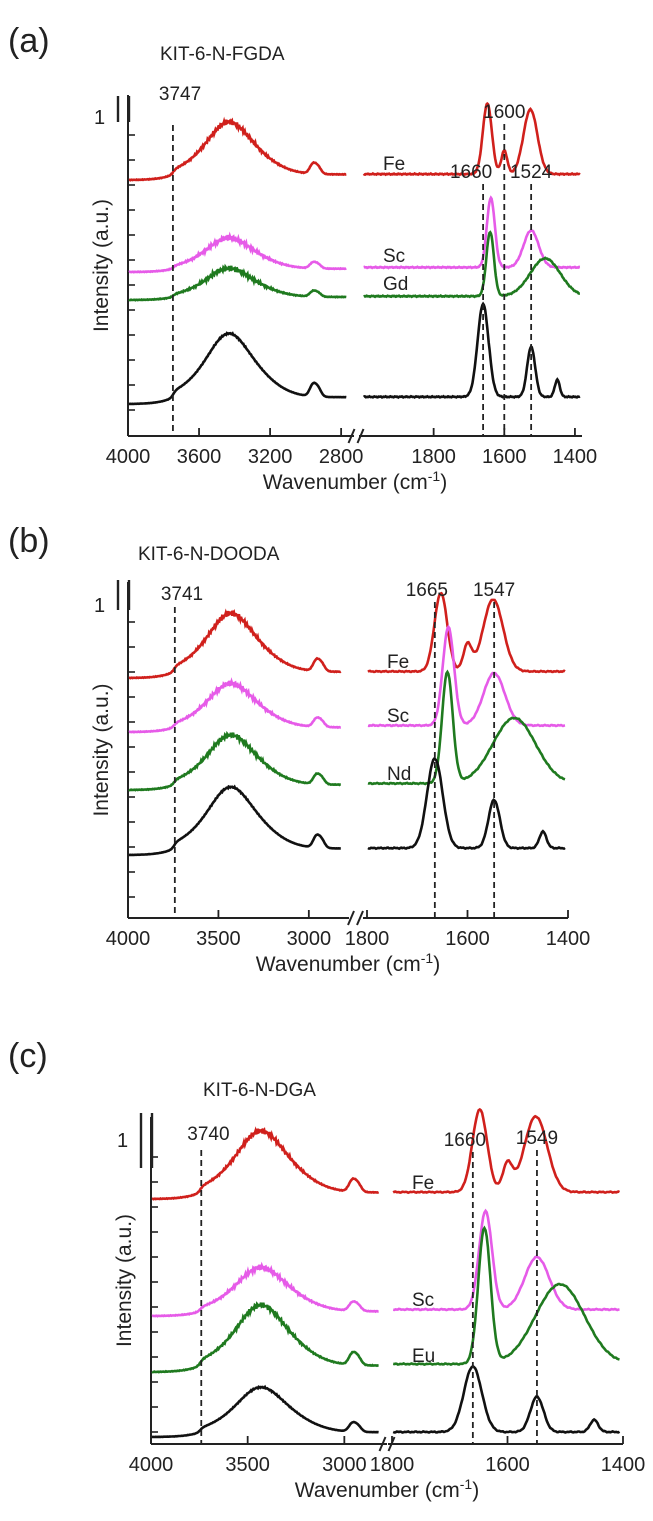 Image resolution: width=653 pixels, height=1521 pixels. Describe the element at coordinates (341, 457) in the screenshot. I see `x-tick-label: 2800` at that location.